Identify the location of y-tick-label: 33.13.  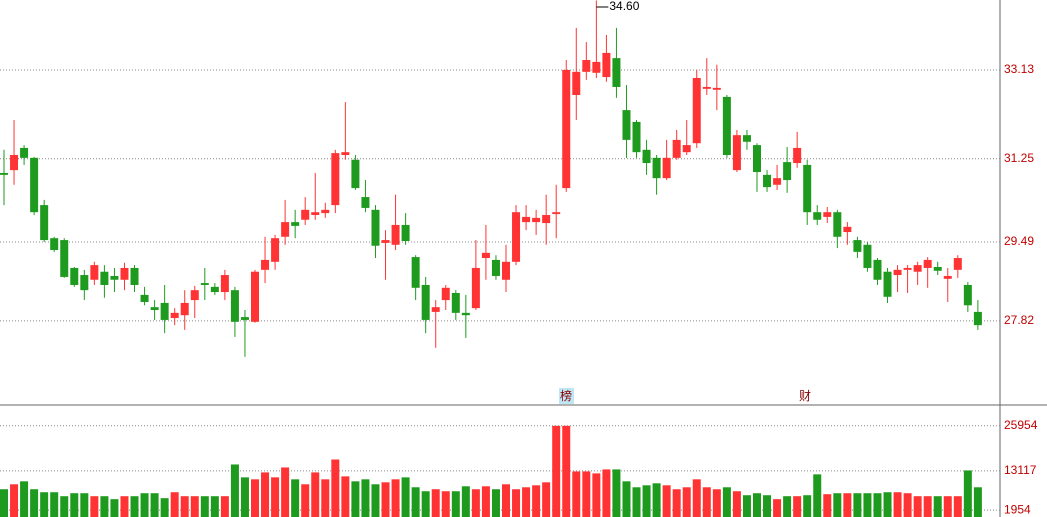
(1019, 69).